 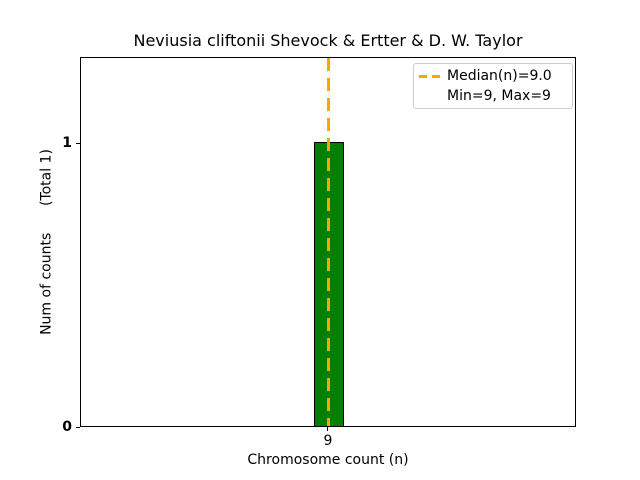 What do you see at coordinates (67, 427) in the screenshot?
I see `y-tick-label-0: 0` at bounding box center [67, 427].